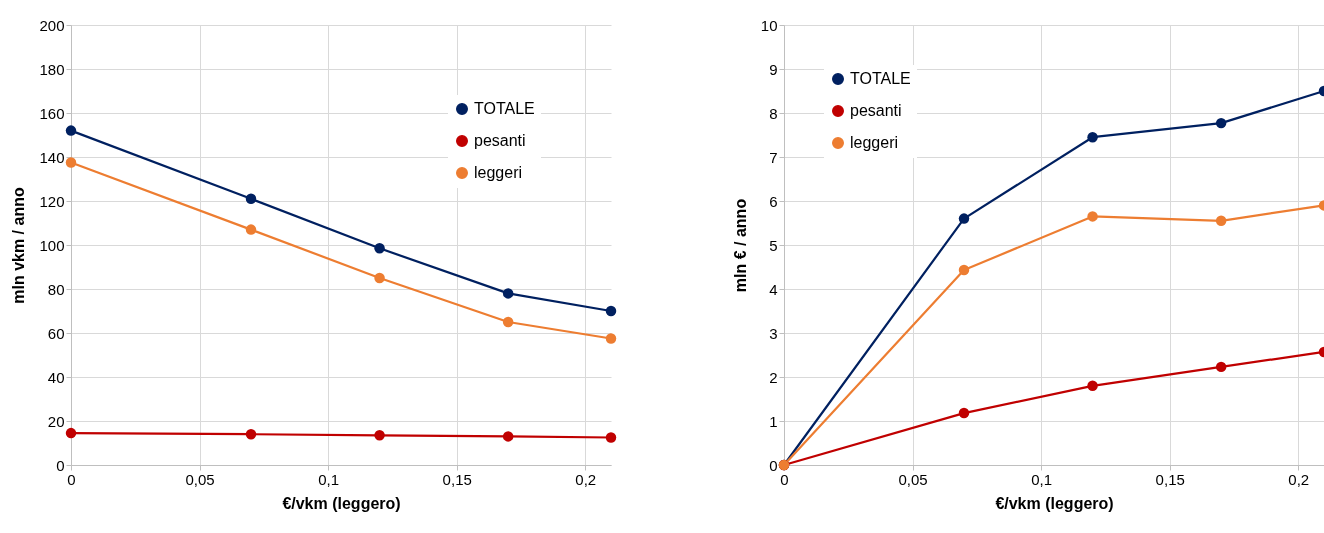  Describe the element at coordinates (56, 377) in the screenshot. I see `y-tick-label: 40` at that location.